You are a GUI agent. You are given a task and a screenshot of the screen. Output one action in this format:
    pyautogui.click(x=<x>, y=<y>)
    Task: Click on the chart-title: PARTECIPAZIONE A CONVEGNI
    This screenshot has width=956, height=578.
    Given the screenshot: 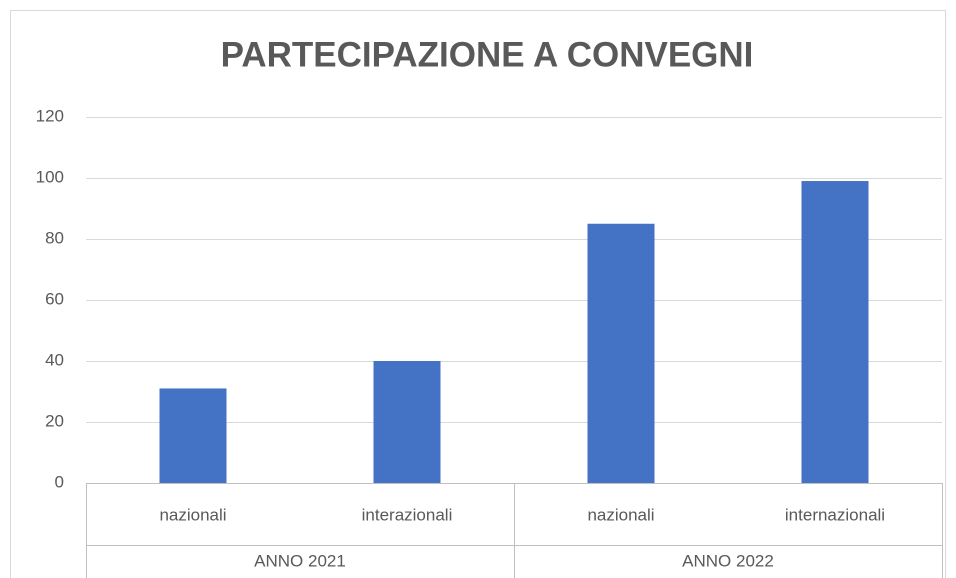 What is the action you would take?
    pyautogui.click(x=487, y=54)
    